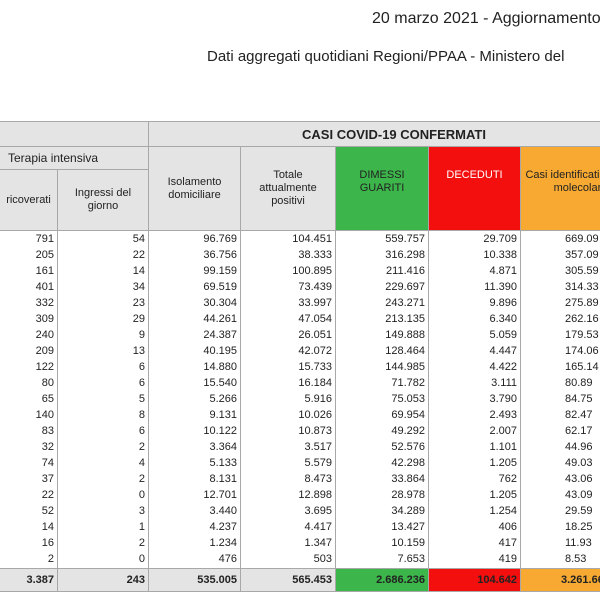  I want to click on table-cell: 332, so click(29, 303).